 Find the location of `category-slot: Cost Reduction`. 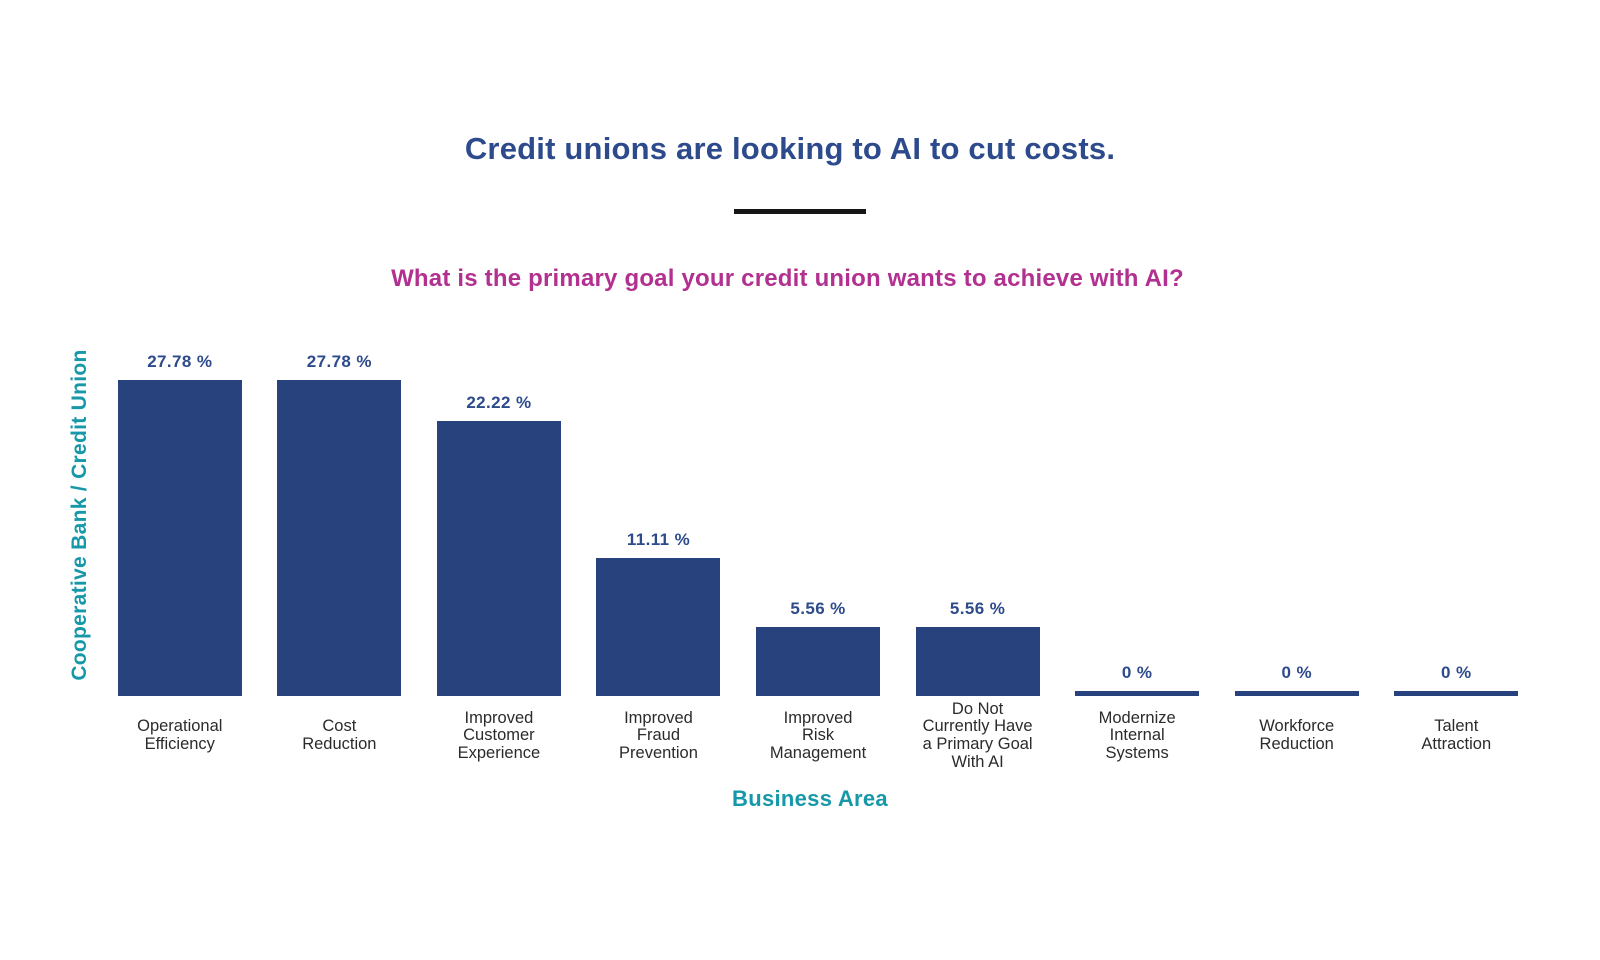

category-slot: Cost Reduction is located at coordinates (340, 736).